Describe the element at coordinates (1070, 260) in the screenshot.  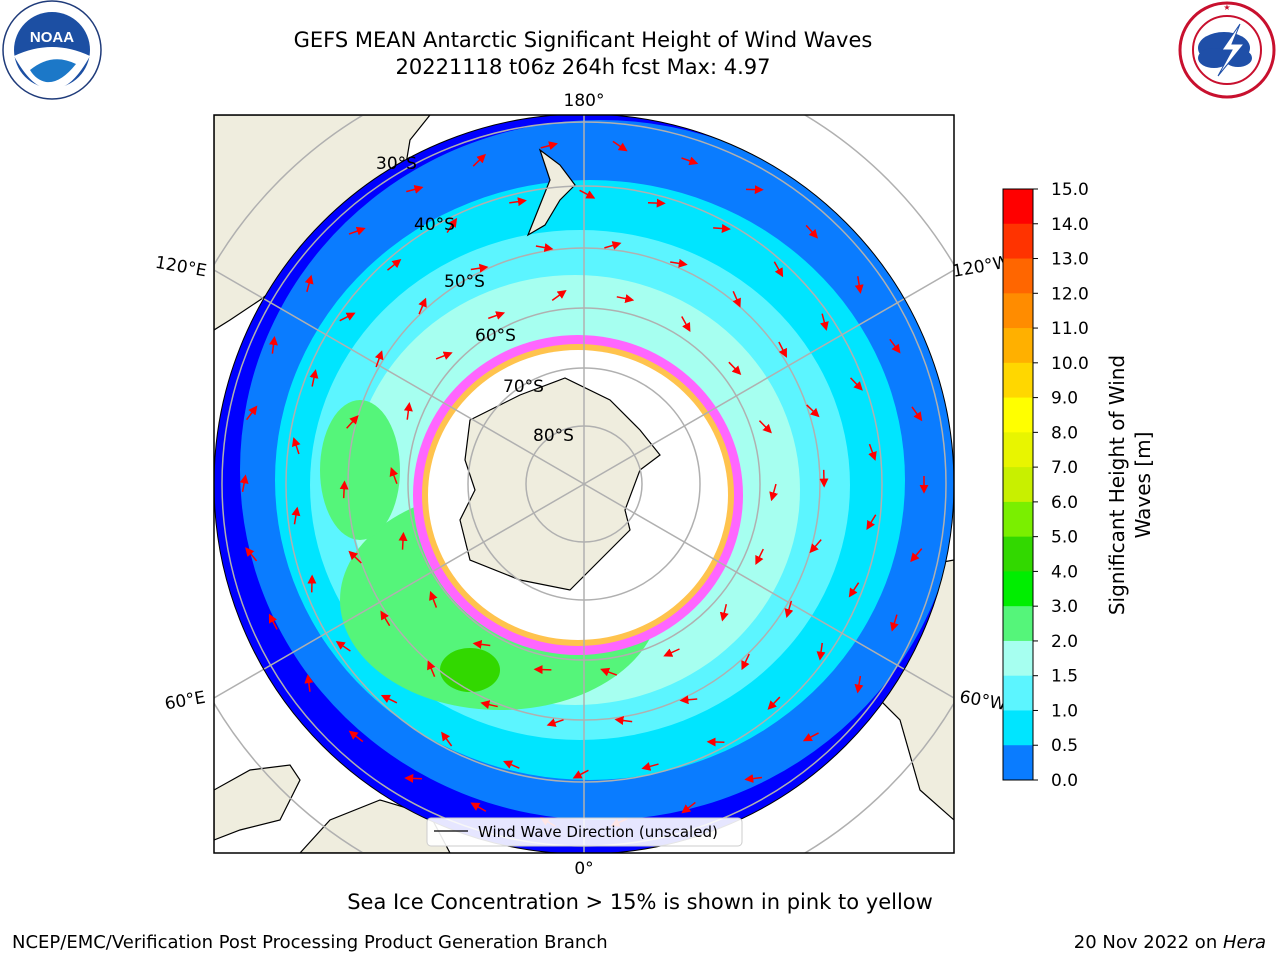
I see `colorbar-tick-label: 13.0` at that location.